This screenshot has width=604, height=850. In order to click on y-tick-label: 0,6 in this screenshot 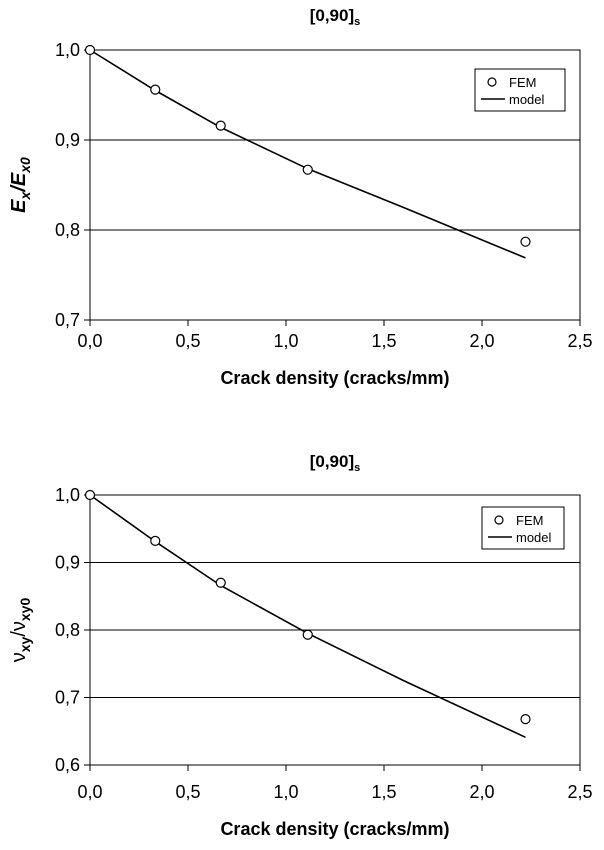, I will do `click(67, 765)`.